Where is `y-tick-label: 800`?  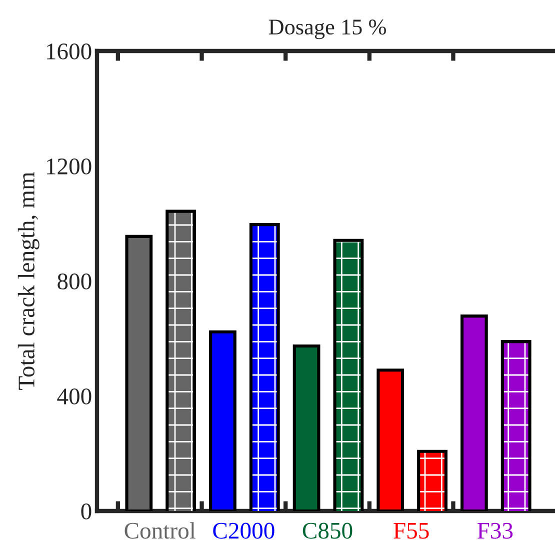 y-tick-label: 800 is located at coordinates (75, 281).